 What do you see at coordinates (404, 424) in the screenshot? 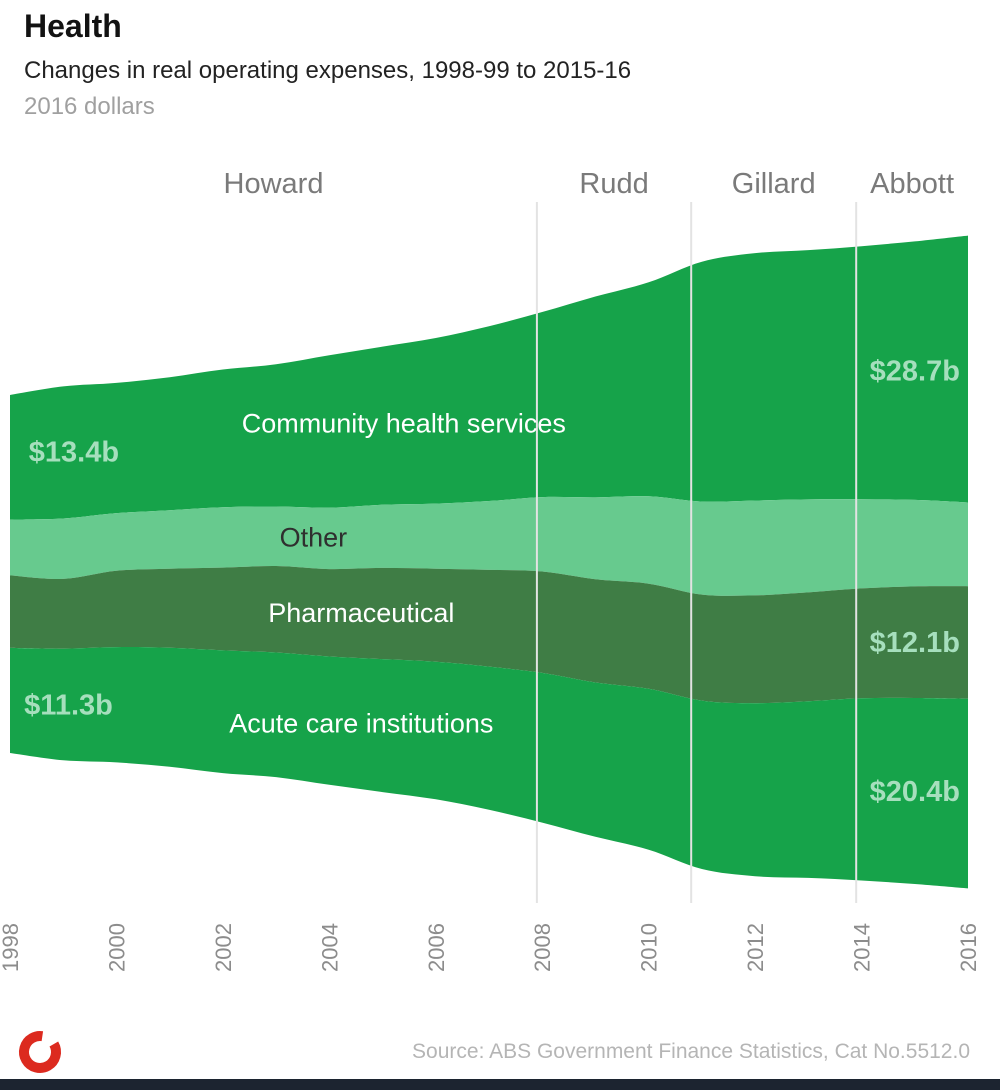
I see `series-label-community-health-services: Community health services` at bounding box center [404, 424].